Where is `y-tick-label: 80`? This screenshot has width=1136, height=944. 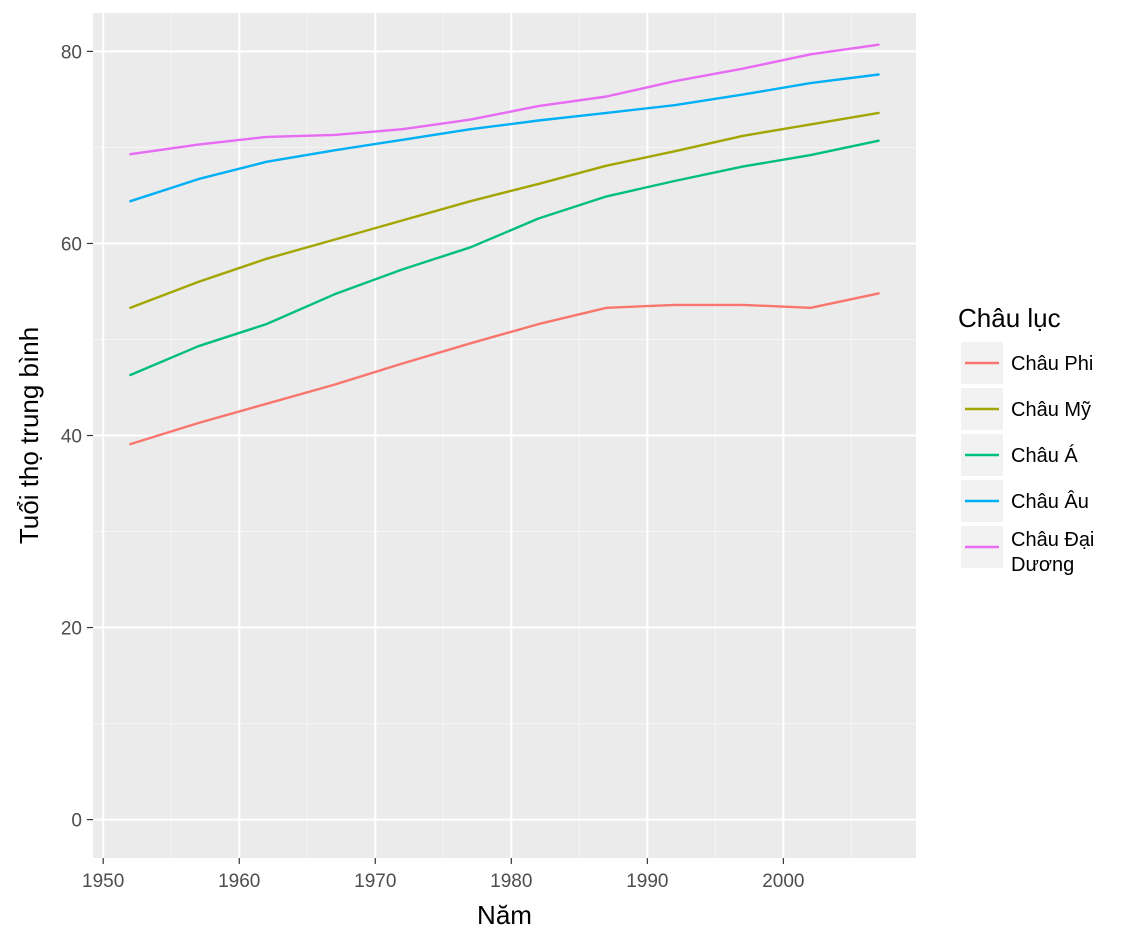
y-tick-label: 80 is located at coordinates (71, 52).